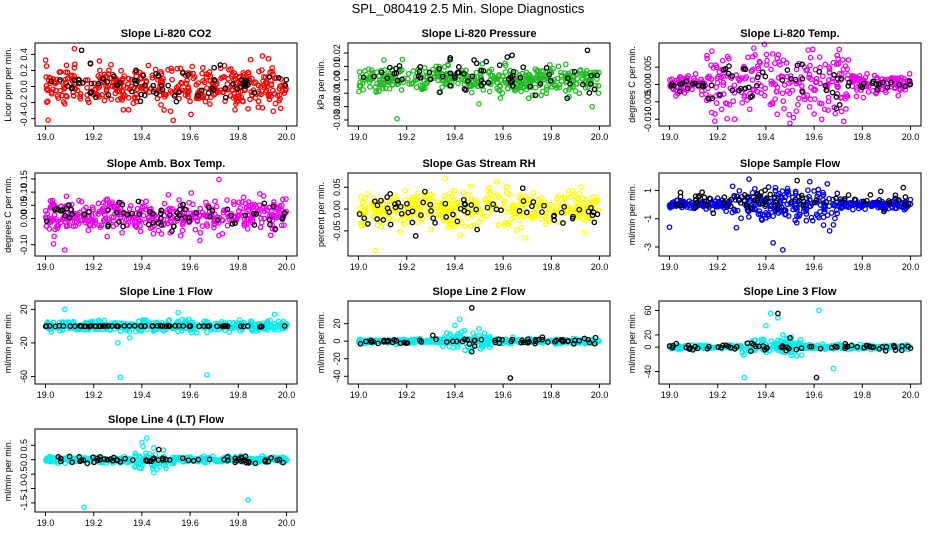 The width and height of the screenshot is (936, 540). I want to click on y-tick-label: 0.05, so click(24, 206).